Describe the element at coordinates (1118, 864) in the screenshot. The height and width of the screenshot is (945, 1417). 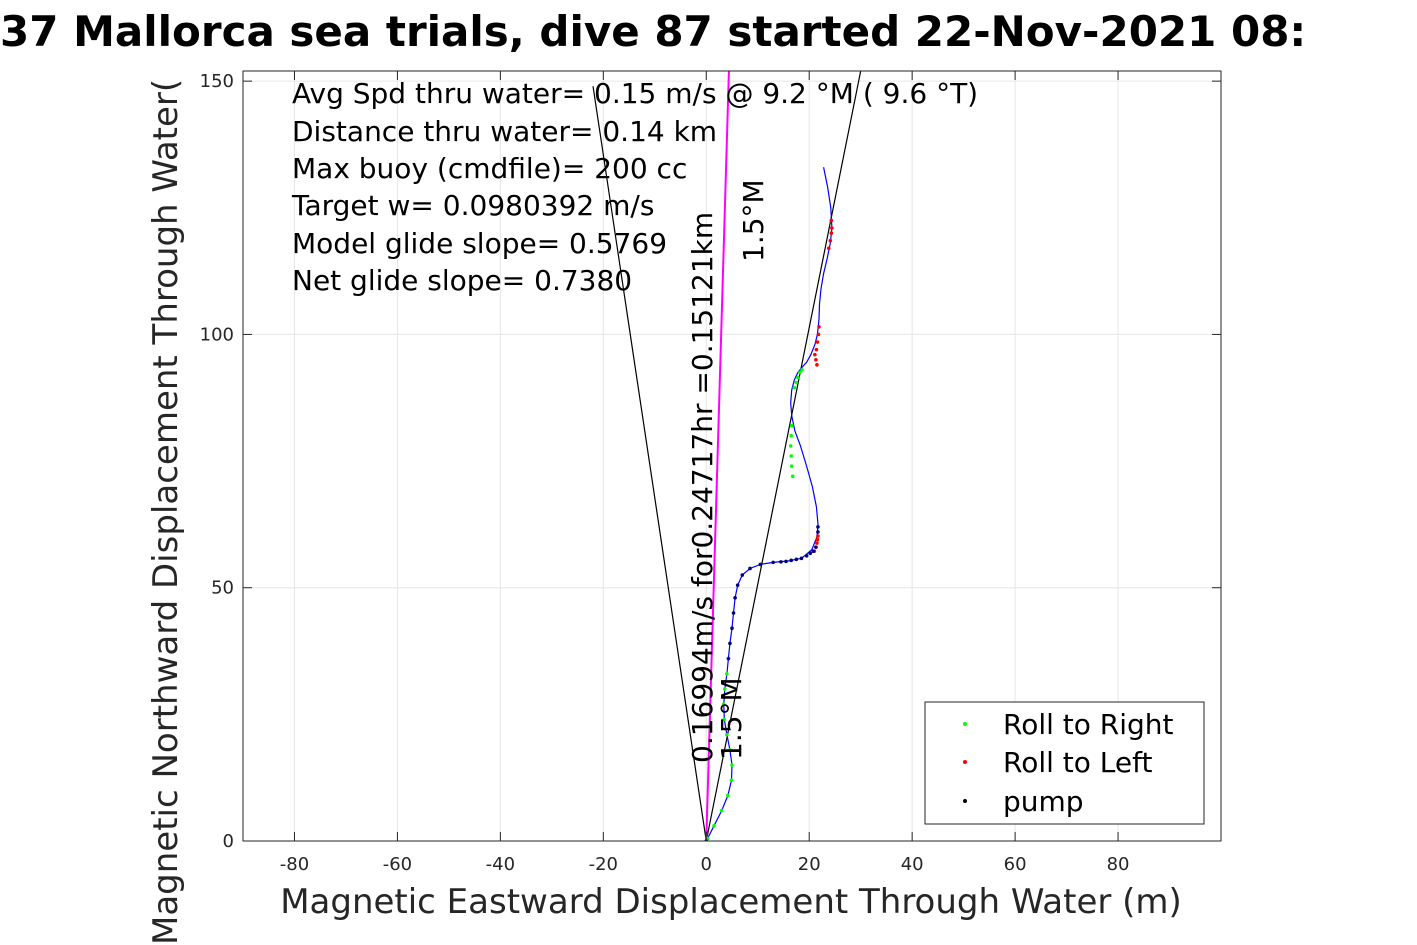
I see `x-tick-label: 80` at that location.